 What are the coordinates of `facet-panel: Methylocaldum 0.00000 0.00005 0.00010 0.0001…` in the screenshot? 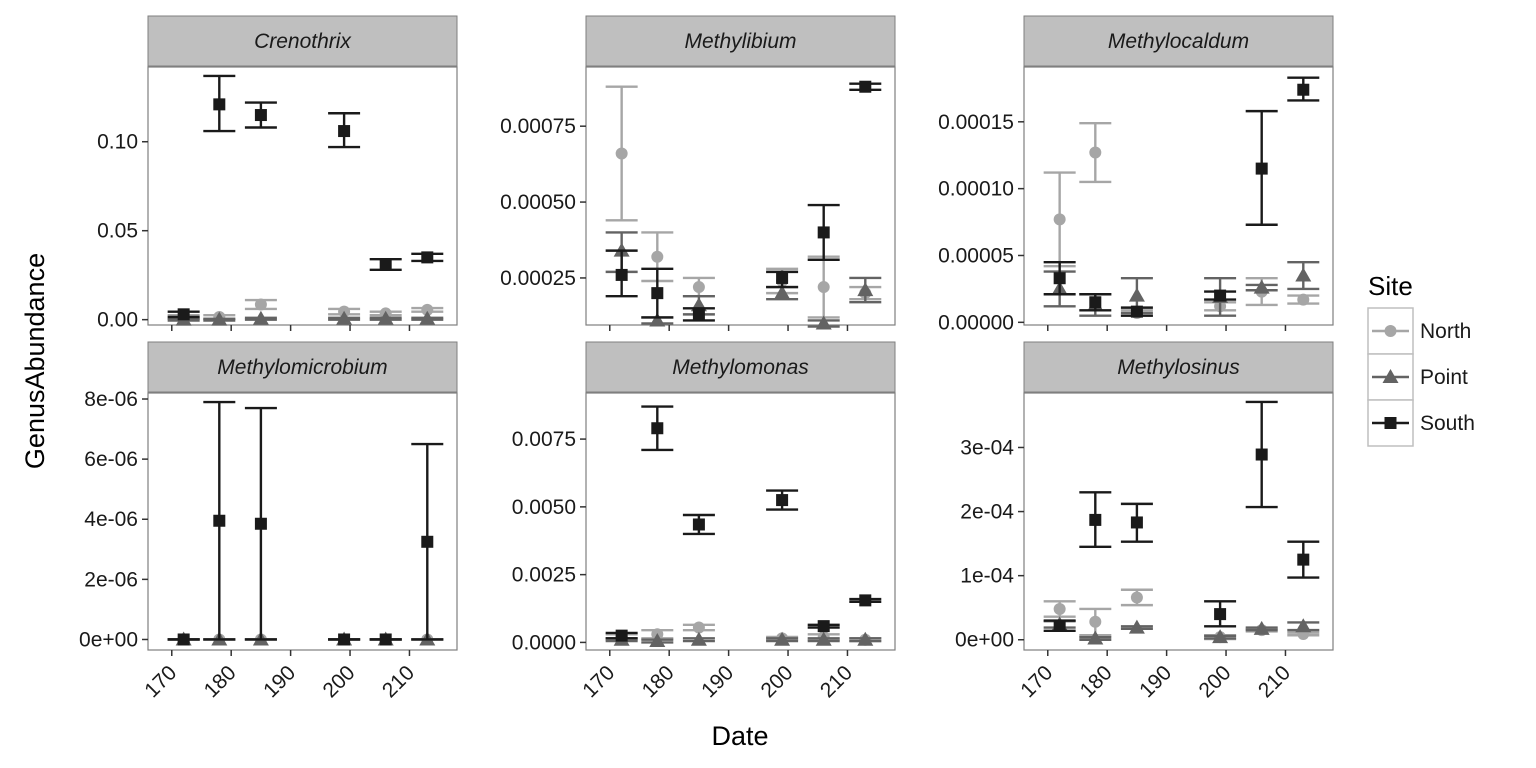 It's located at (1136, 174).